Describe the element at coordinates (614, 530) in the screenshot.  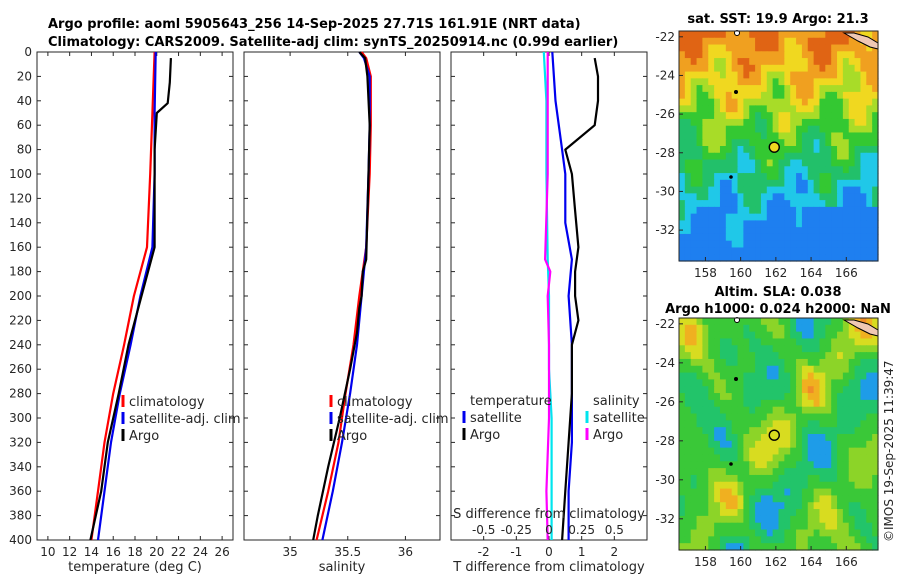
I see `s-diff-tick-label: 0.5` at that location.